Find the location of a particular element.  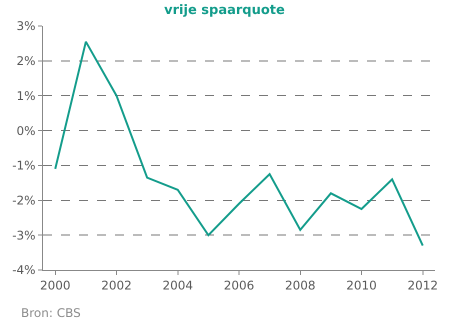

y-tick-label: 3% is located at coordinates (26, 26).